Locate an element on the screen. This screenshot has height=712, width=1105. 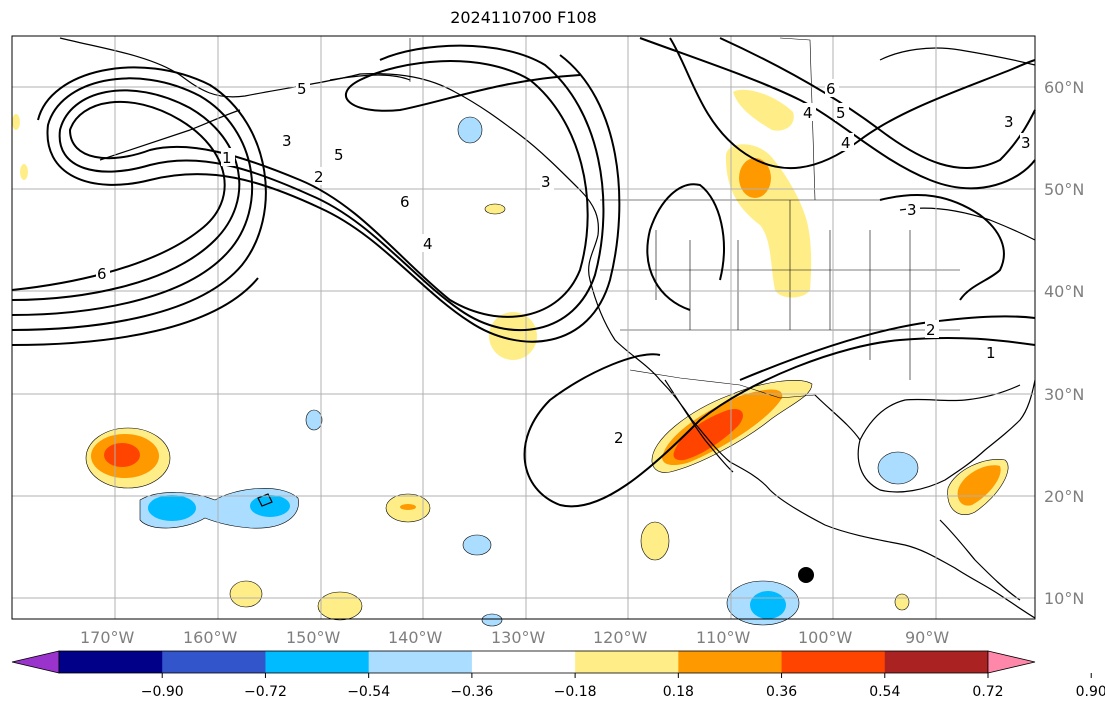
lon-label: 100°W is located at coordinates (825, 637).